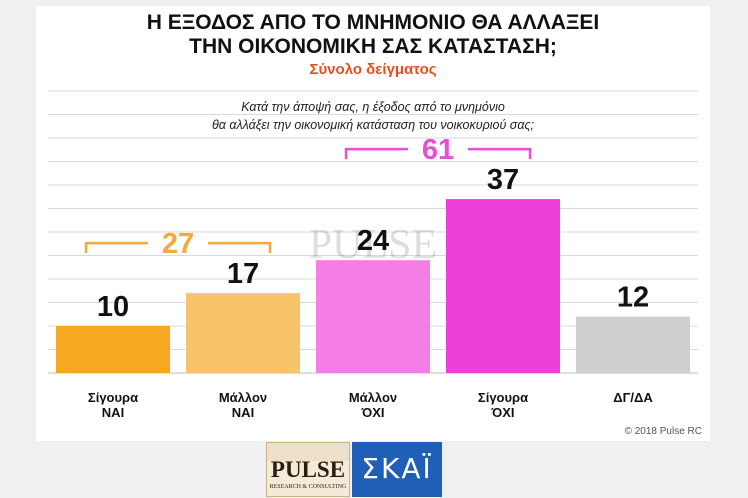 The height and width of the screenshot is (498, 748). What do you see at coordinates (633, 397) in the screenshot?
I see `category-label: ΔΓ/ΔΑ` at bounding box center [633, 397].